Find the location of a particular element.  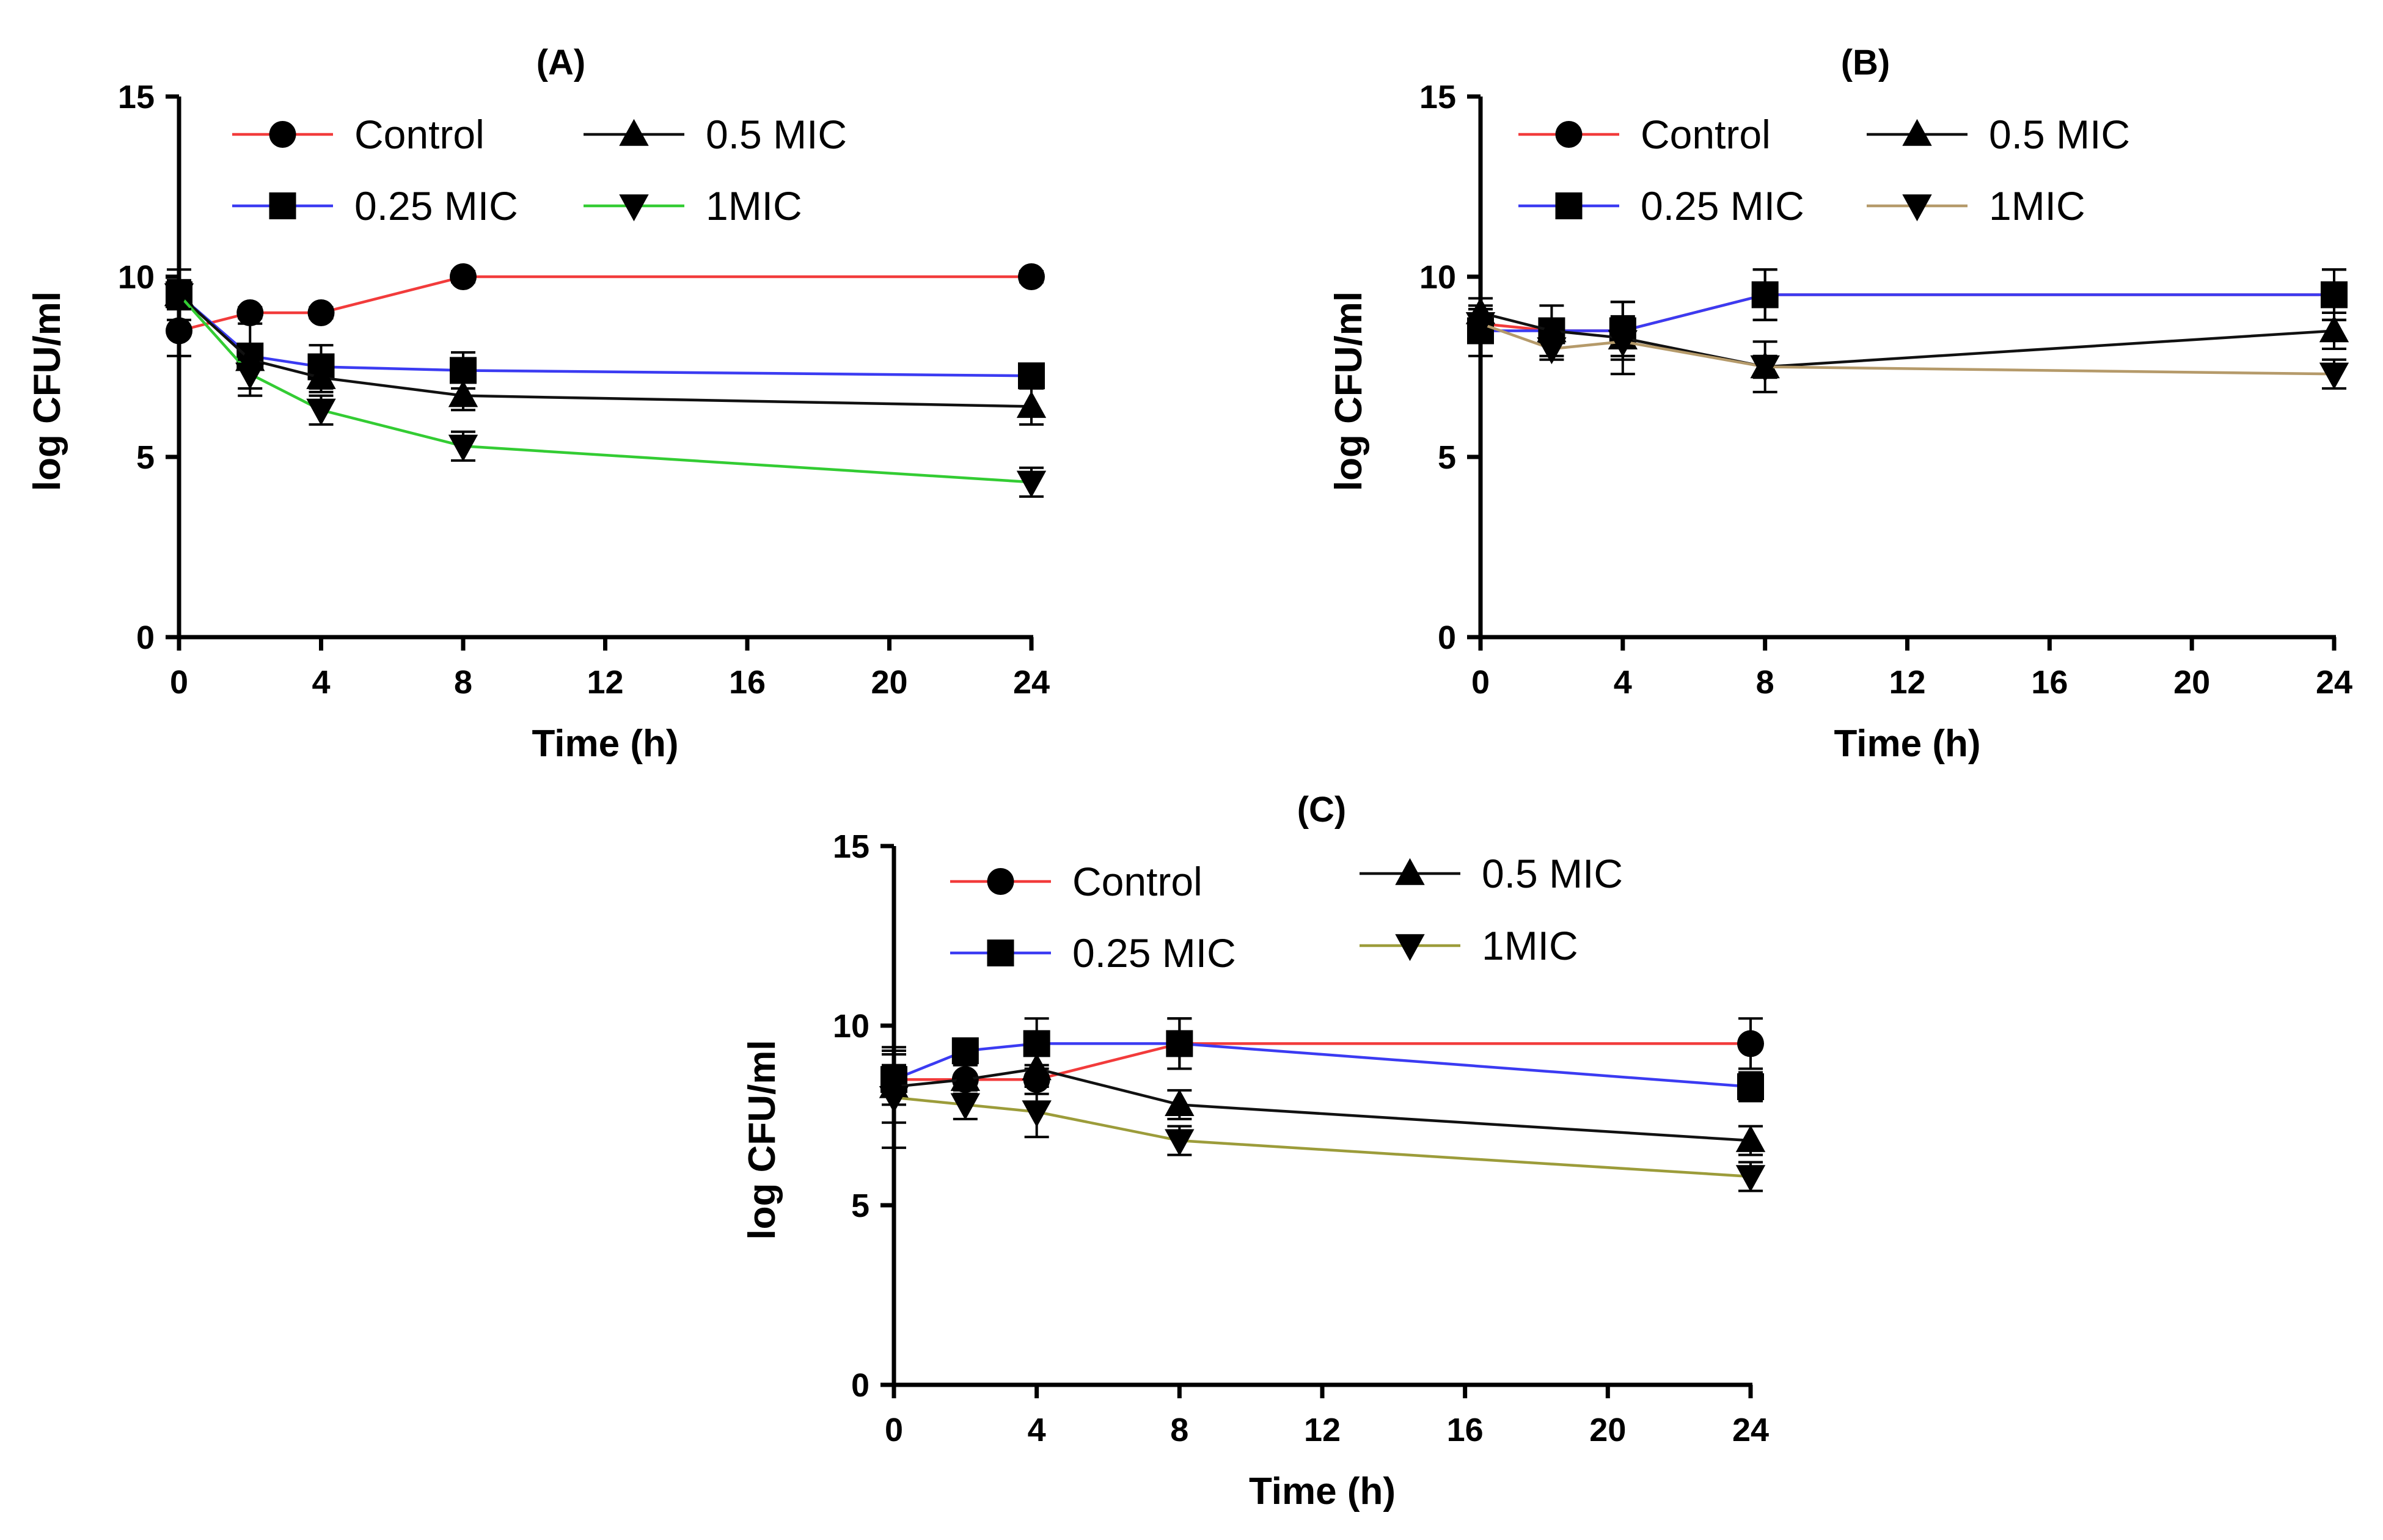

panel-title: (A) is located at coordinates (561, 62).